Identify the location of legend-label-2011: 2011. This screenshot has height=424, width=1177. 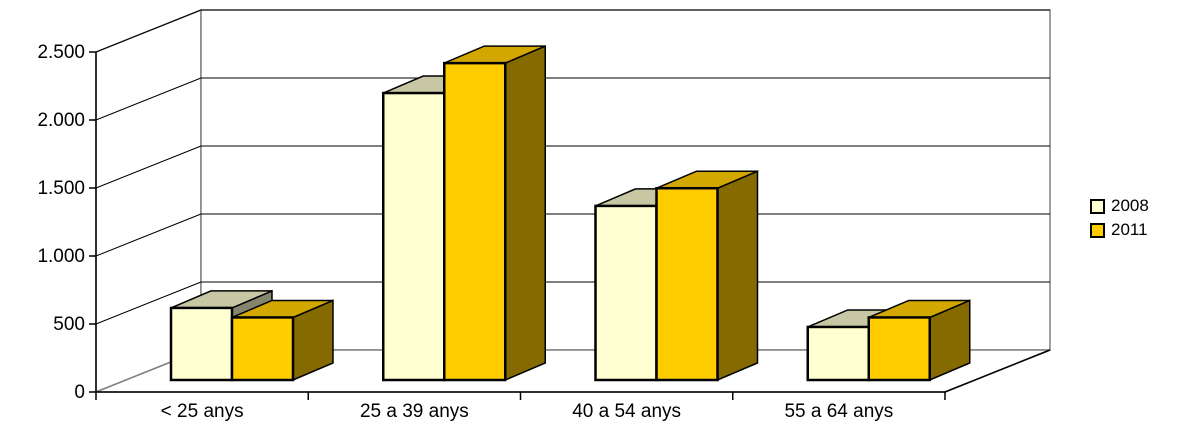
(1129, 229).